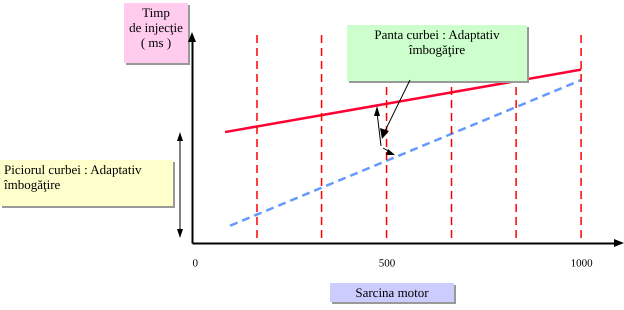  What do you see at coordinates (437, 53) in the screenshot?
I see `note-box: Panta curbei : Adaptativ îmbogăţire` at bounding box center [437, 53].